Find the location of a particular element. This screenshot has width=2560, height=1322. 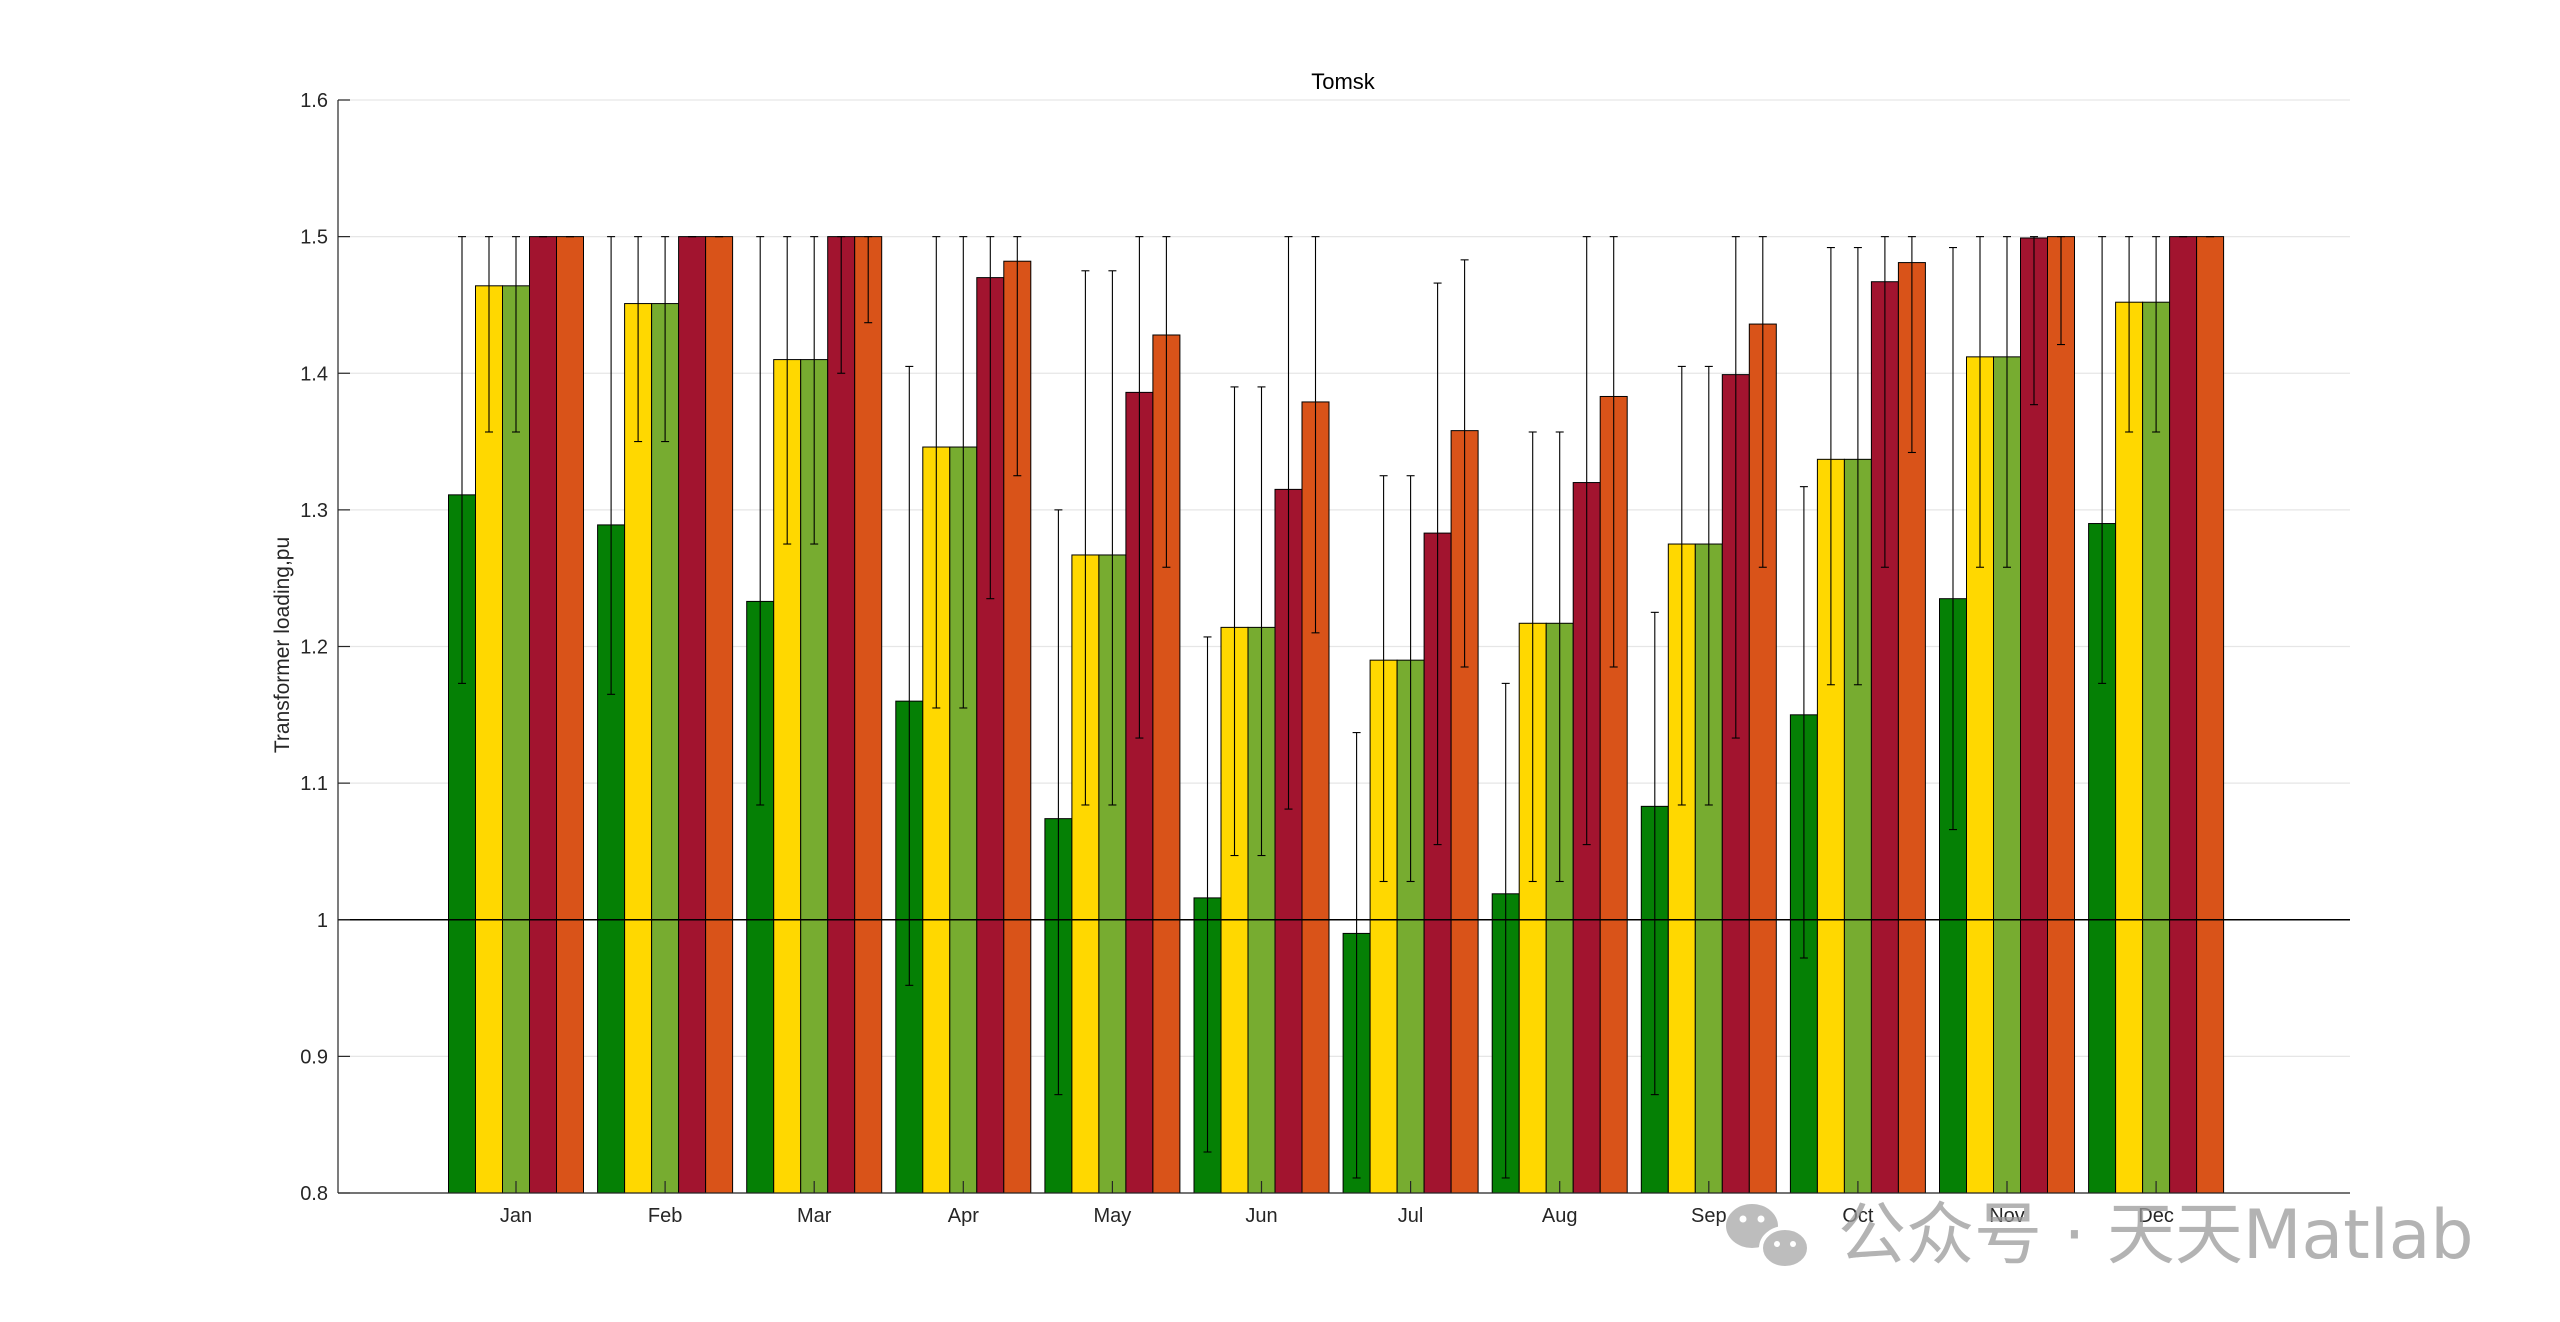

y-tick-labels: 0.8 0.9 1 1.1 1.2 1.3 1.4 1.5 1.6 is located at coordinates (314, 647).